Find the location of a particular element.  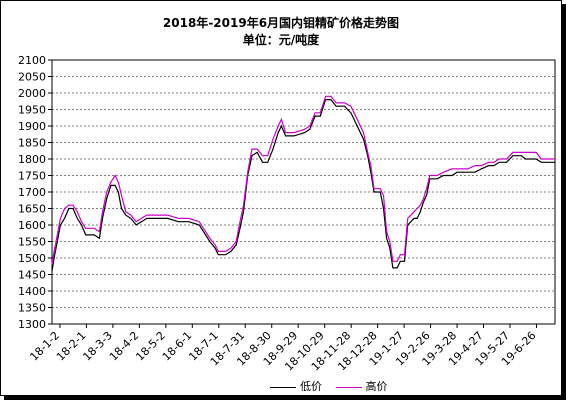

legend-item-low: 低价 is located at coordinates (296, 386).